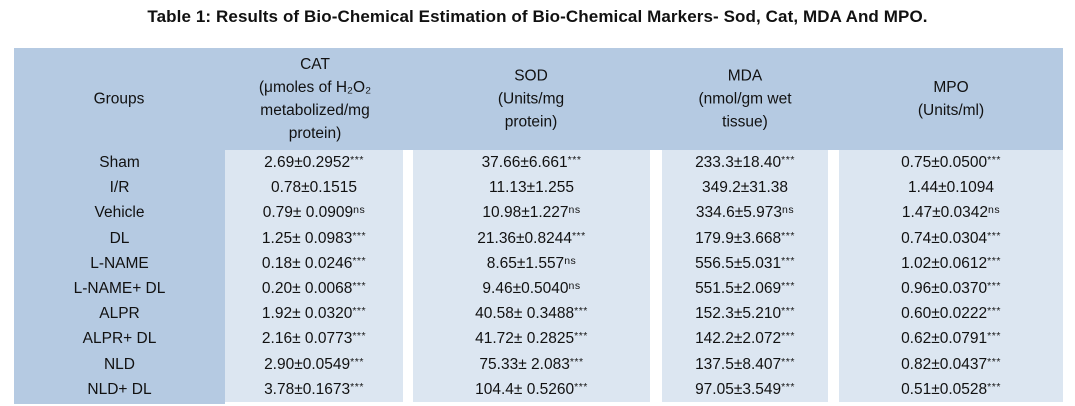 This screenshot has width=1075, height=406. What do you see at coordinates (745, 99) in the screenshot?
I see `column-header-mda: MDA (nmol/gm wet tissue)` at bounding box center [745, 99].